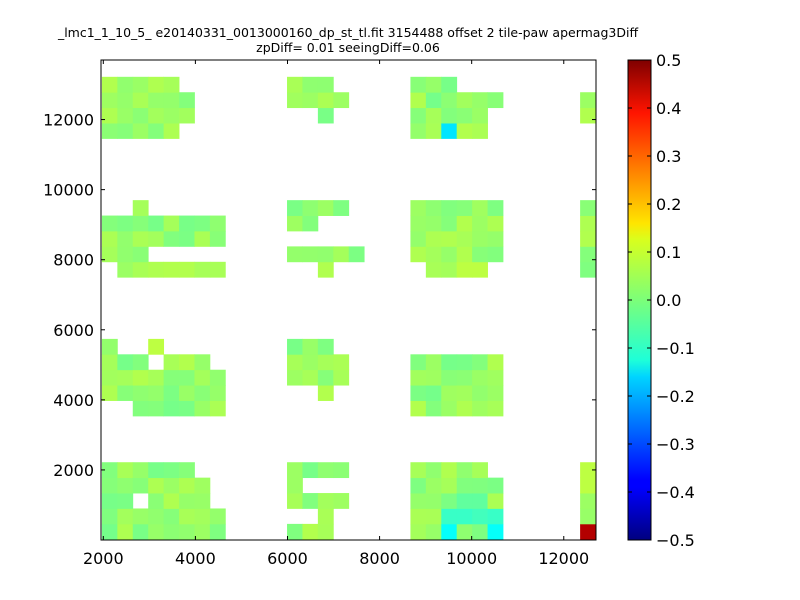 The height and width of the screenshot is (600, 800). Describe the element at coordinates (675, 540) in the screenshot. I see `colorbar-tick-label: −0.5` at that location.